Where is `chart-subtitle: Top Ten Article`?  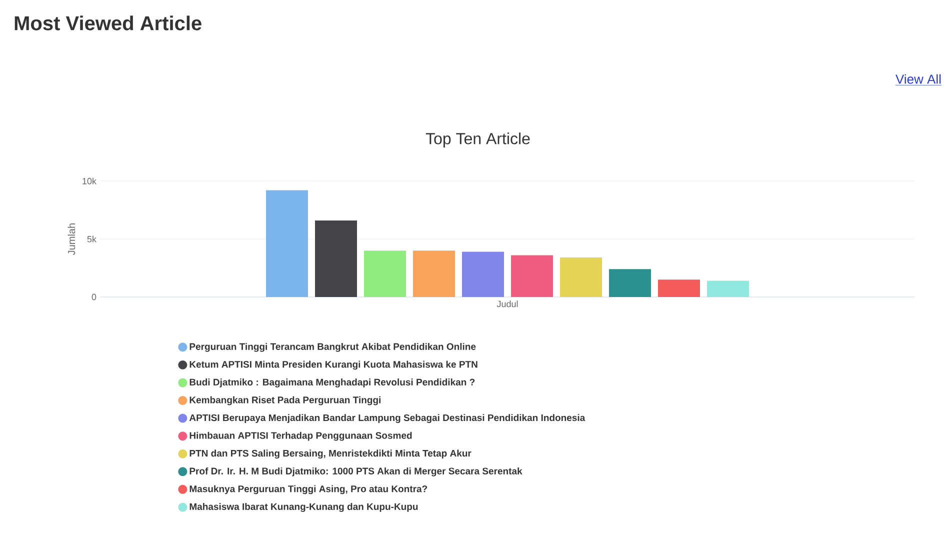
chart-subtitle: Top Ten Article is located at coordinates (478, 140).